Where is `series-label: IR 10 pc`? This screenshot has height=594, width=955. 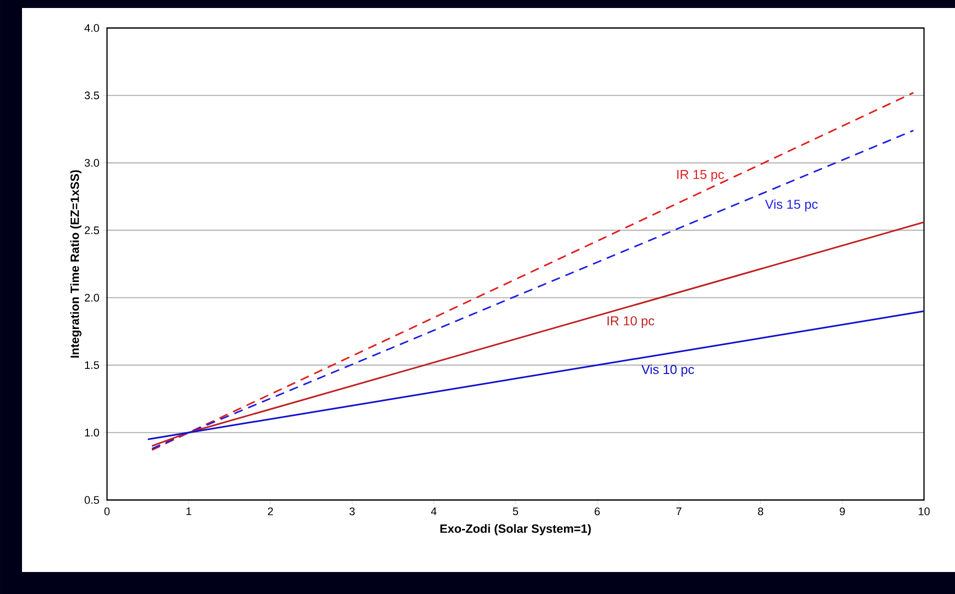 series-label: IR 10 pc is located at coordinates (631, 322).